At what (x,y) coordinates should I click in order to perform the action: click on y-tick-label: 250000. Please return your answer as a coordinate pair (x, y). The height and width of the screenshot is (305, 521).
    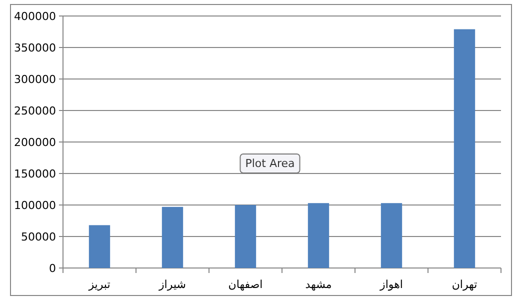
    Looking at the image, I should click on (35, 111).